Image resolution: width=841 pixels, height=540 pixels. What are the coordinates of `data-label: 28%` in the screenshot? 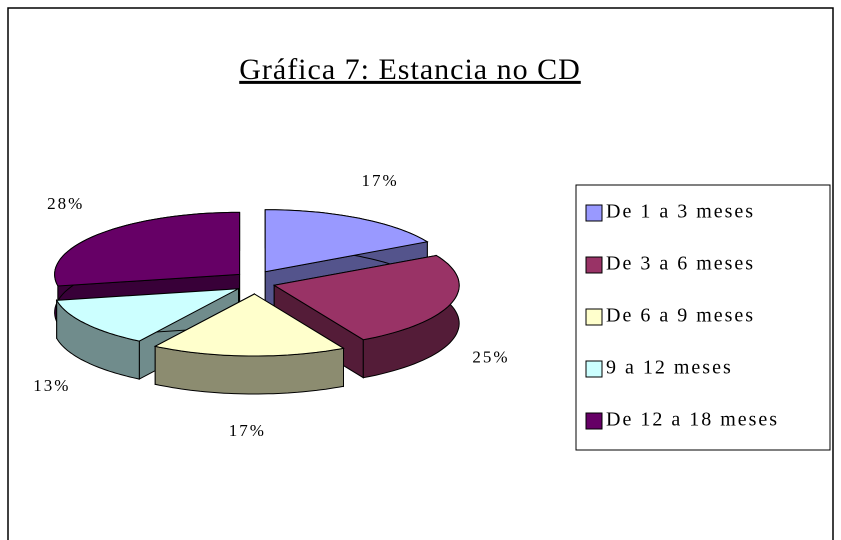 It's located at (65, 203).